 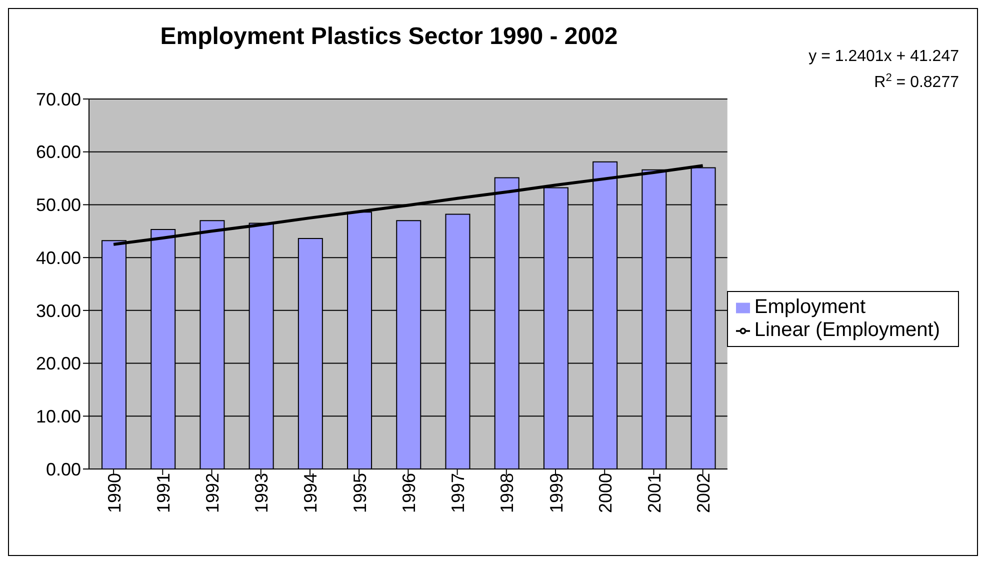 I want to click on x-tick-label: 1997, so click(x=458, y=493).